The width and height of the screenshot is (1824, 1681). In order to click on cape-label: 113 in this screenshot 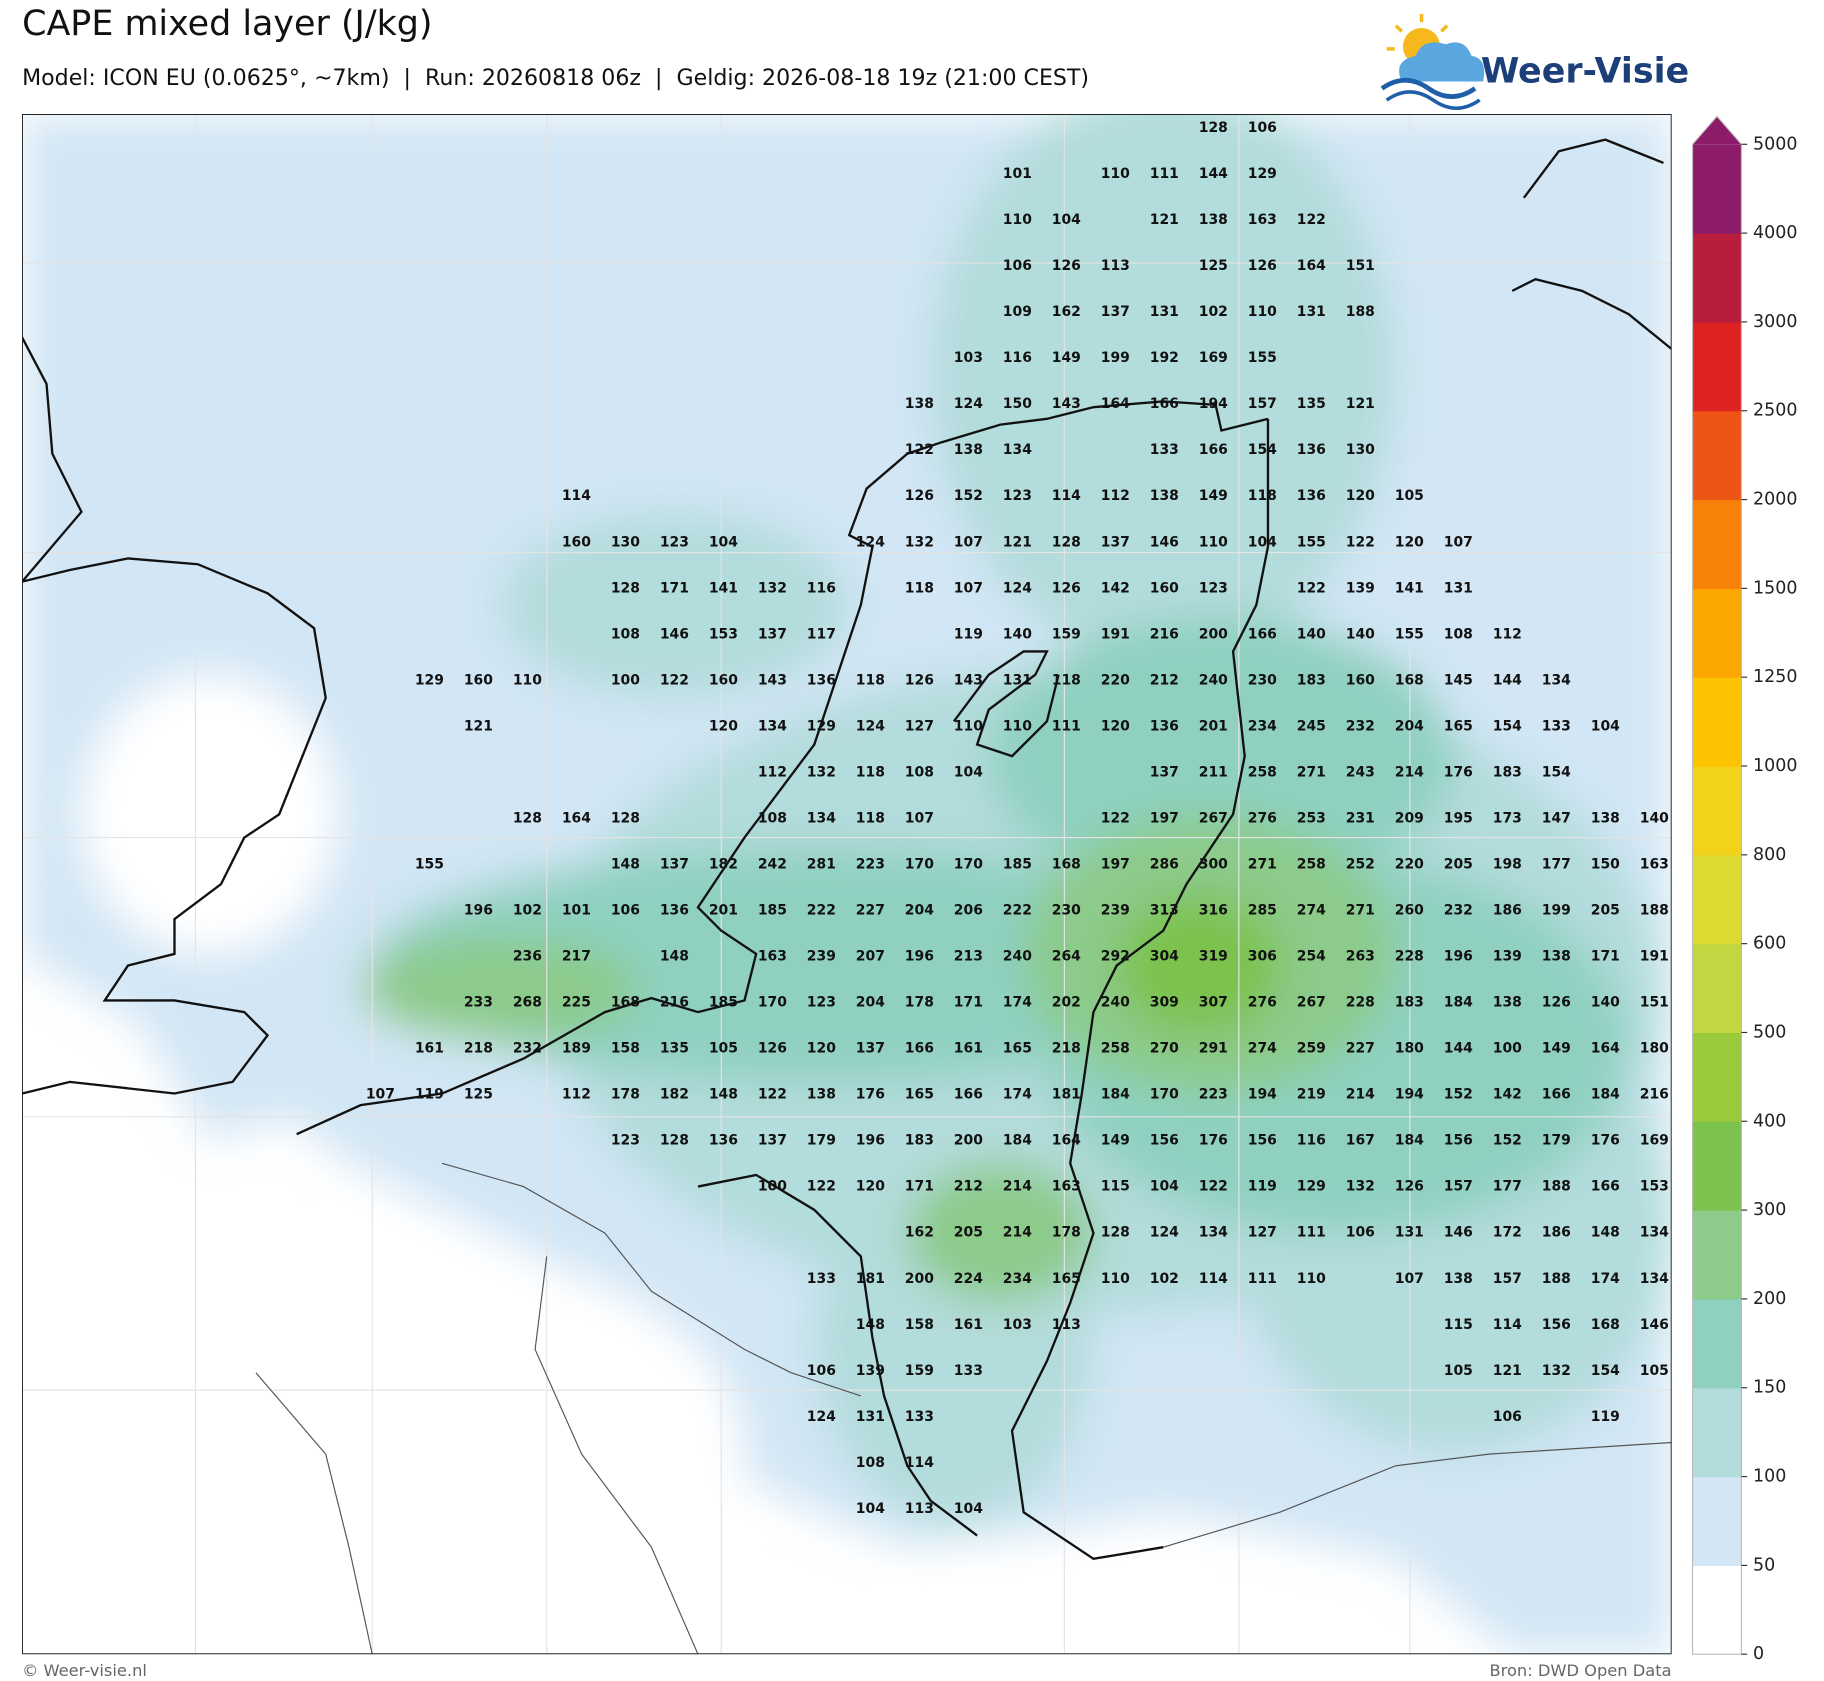, I will do `click(919, 1509)`.